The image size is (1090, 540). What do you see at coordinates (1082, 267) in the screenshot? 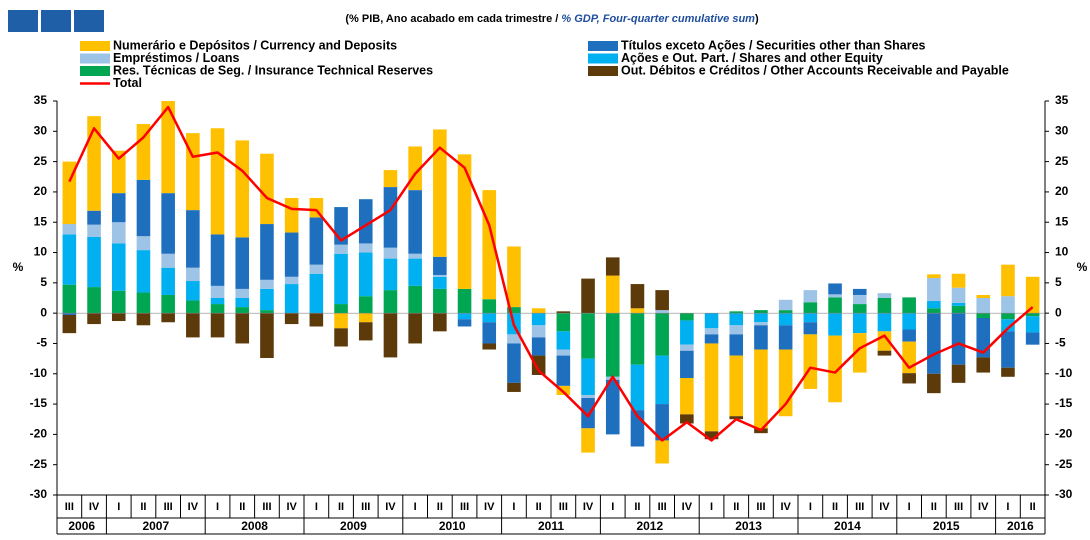
I see `y2-axis-label: %` at bounding box center [1082, 267].